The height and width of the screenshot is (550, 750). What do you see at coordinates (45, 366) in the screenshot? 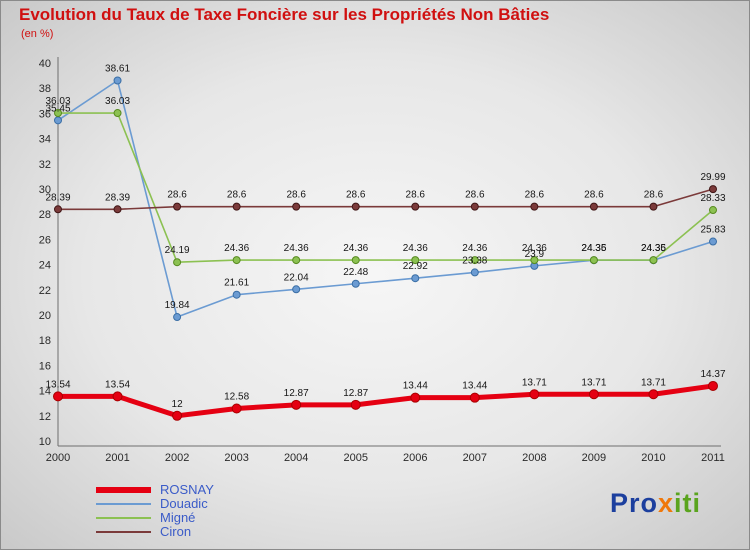
I see `y-tick-label: 16` at bounding box center [45, 366].